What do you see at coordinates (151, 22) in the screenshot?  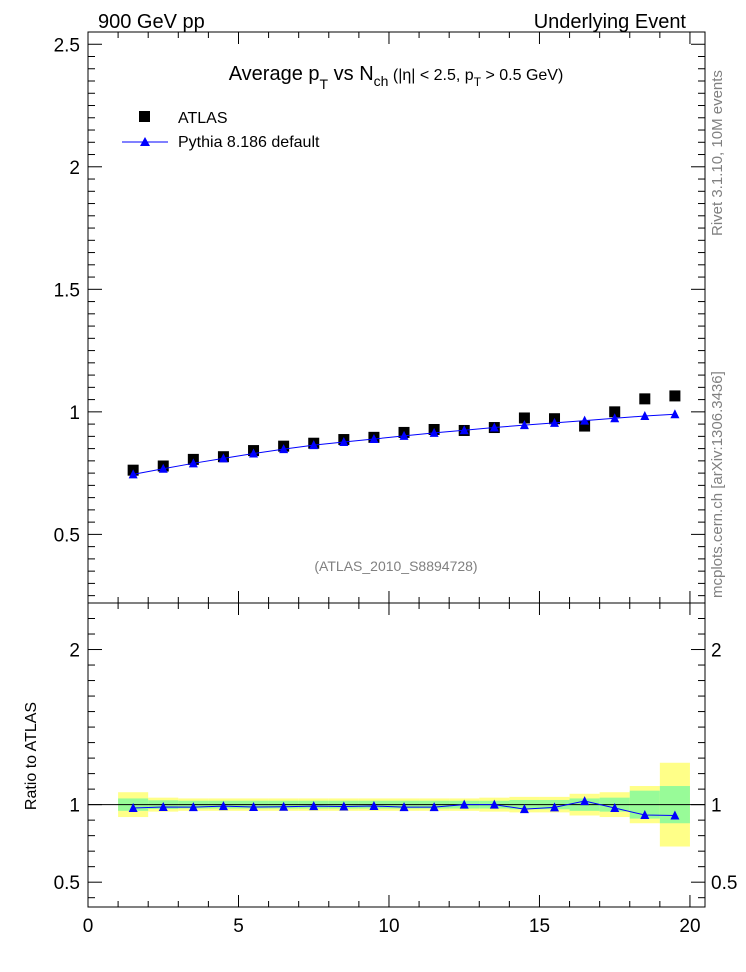 I see `header-left: 900 GeV pp` at bounding box center [151, 22].